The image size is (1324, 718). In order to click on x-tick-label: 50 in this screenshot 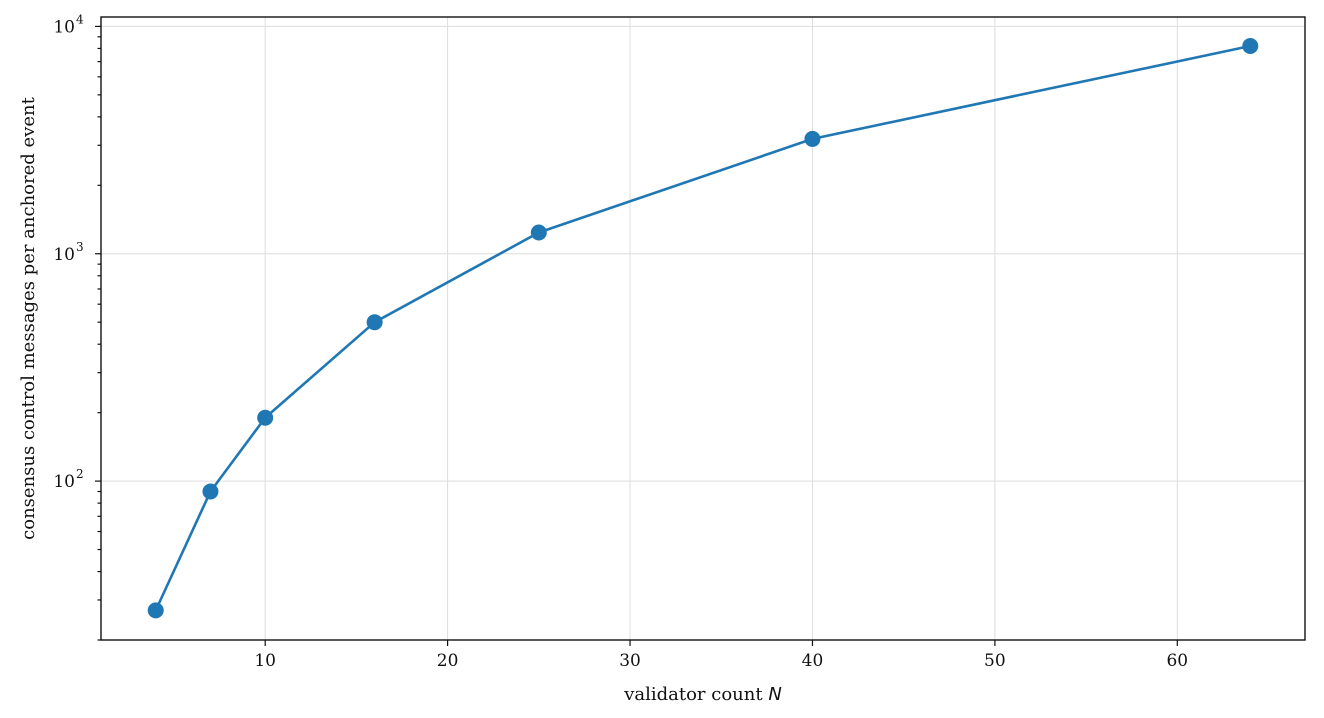, I will do `click(995, 661)`.